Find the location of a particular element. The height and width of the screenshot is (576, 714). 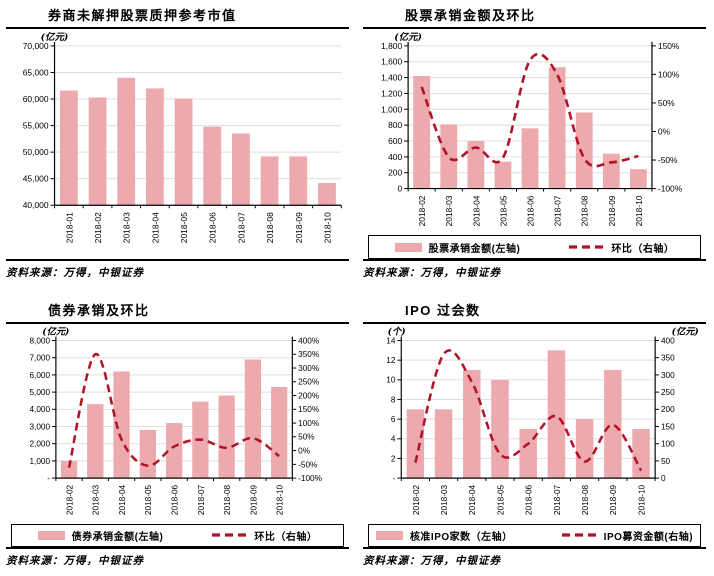

chart-title: 股票承销金额及环比 is located at coordinates (470, 15).